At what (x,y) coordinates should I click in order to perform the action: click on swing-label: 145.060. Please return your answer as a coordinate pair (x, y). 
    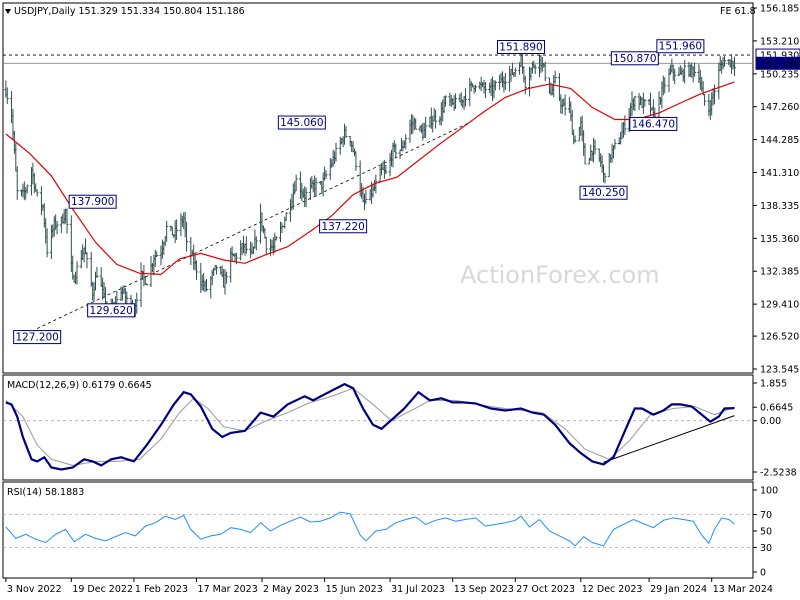
    Looking at the image, I should click on (301, 123).